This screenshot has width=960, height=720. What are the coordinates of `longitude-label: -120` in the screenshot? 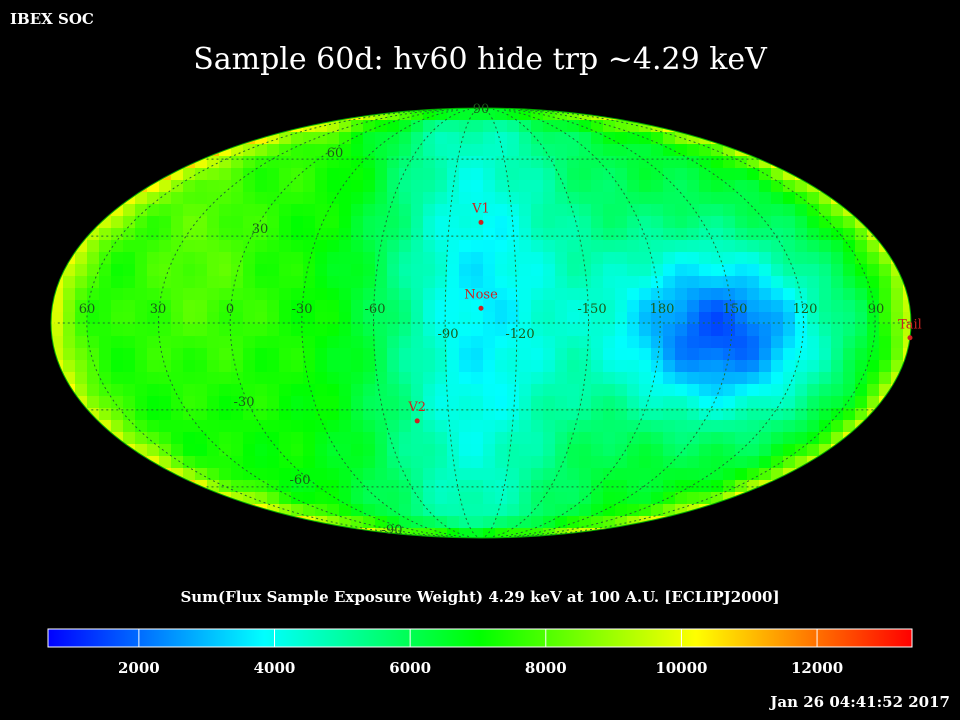 It's located at (519, 334).